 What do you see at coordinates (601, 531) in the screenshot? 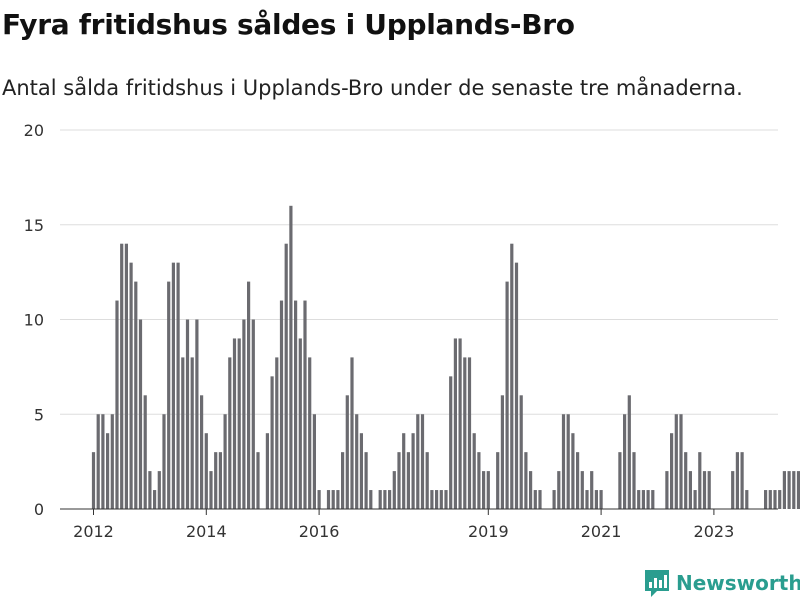
I see `x-tick-label: 2021` at bounding box center [601, 531].